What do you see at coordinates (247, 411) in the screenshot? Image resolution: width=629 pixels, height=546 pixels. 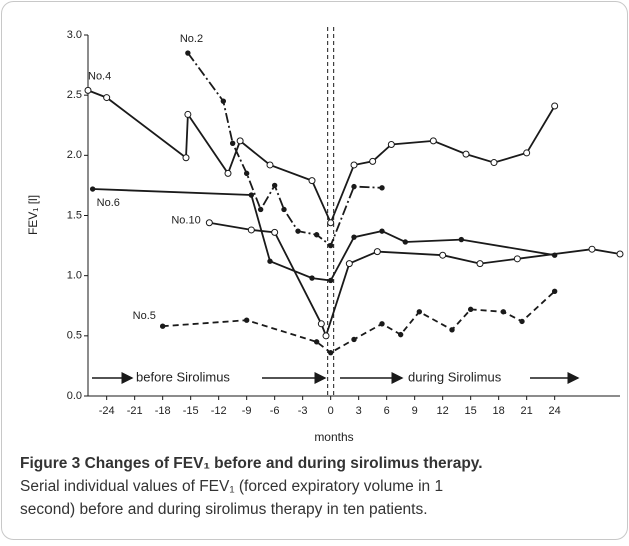 I see `x-tick-label: -9` at bounding box center [247, 411].